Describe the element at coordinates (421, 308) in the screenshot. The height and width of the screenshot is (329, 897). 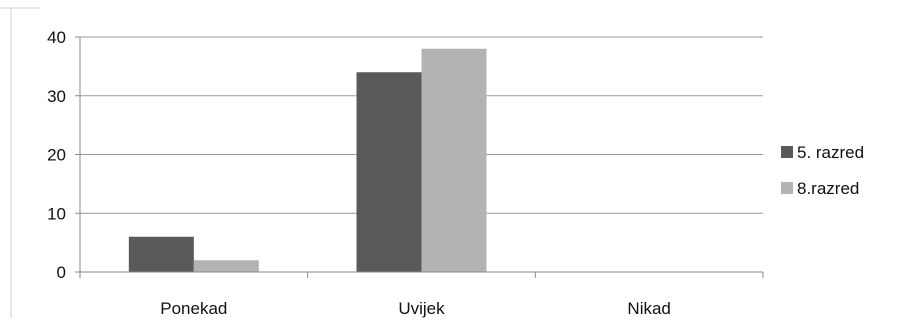
I see `category-label-uvijek: Uvijek` at that location.